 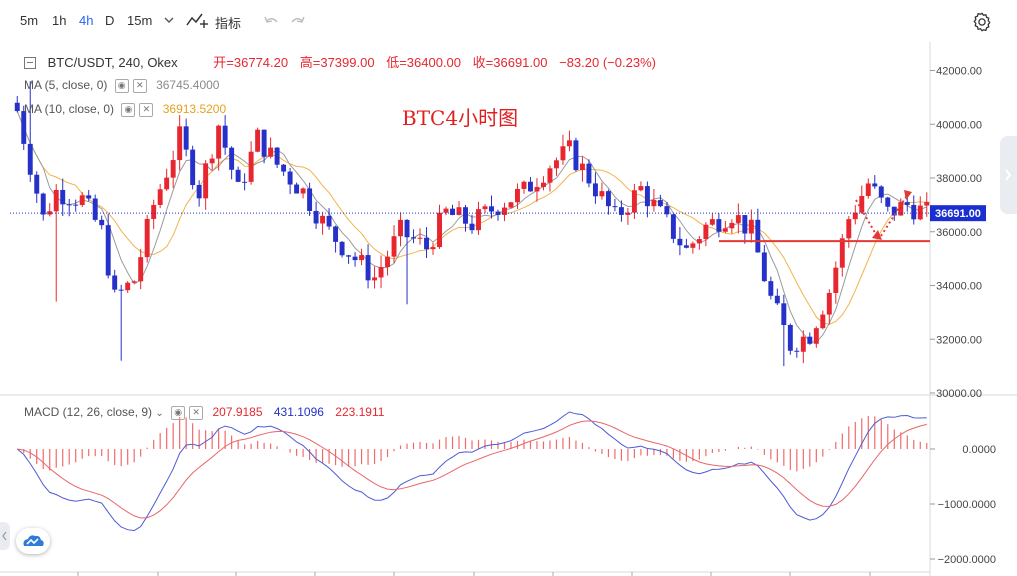 What do you see at coordinates (5, 536) in the screenshot?
I see `left-panel-toggle` at bounding box center [5, 536].